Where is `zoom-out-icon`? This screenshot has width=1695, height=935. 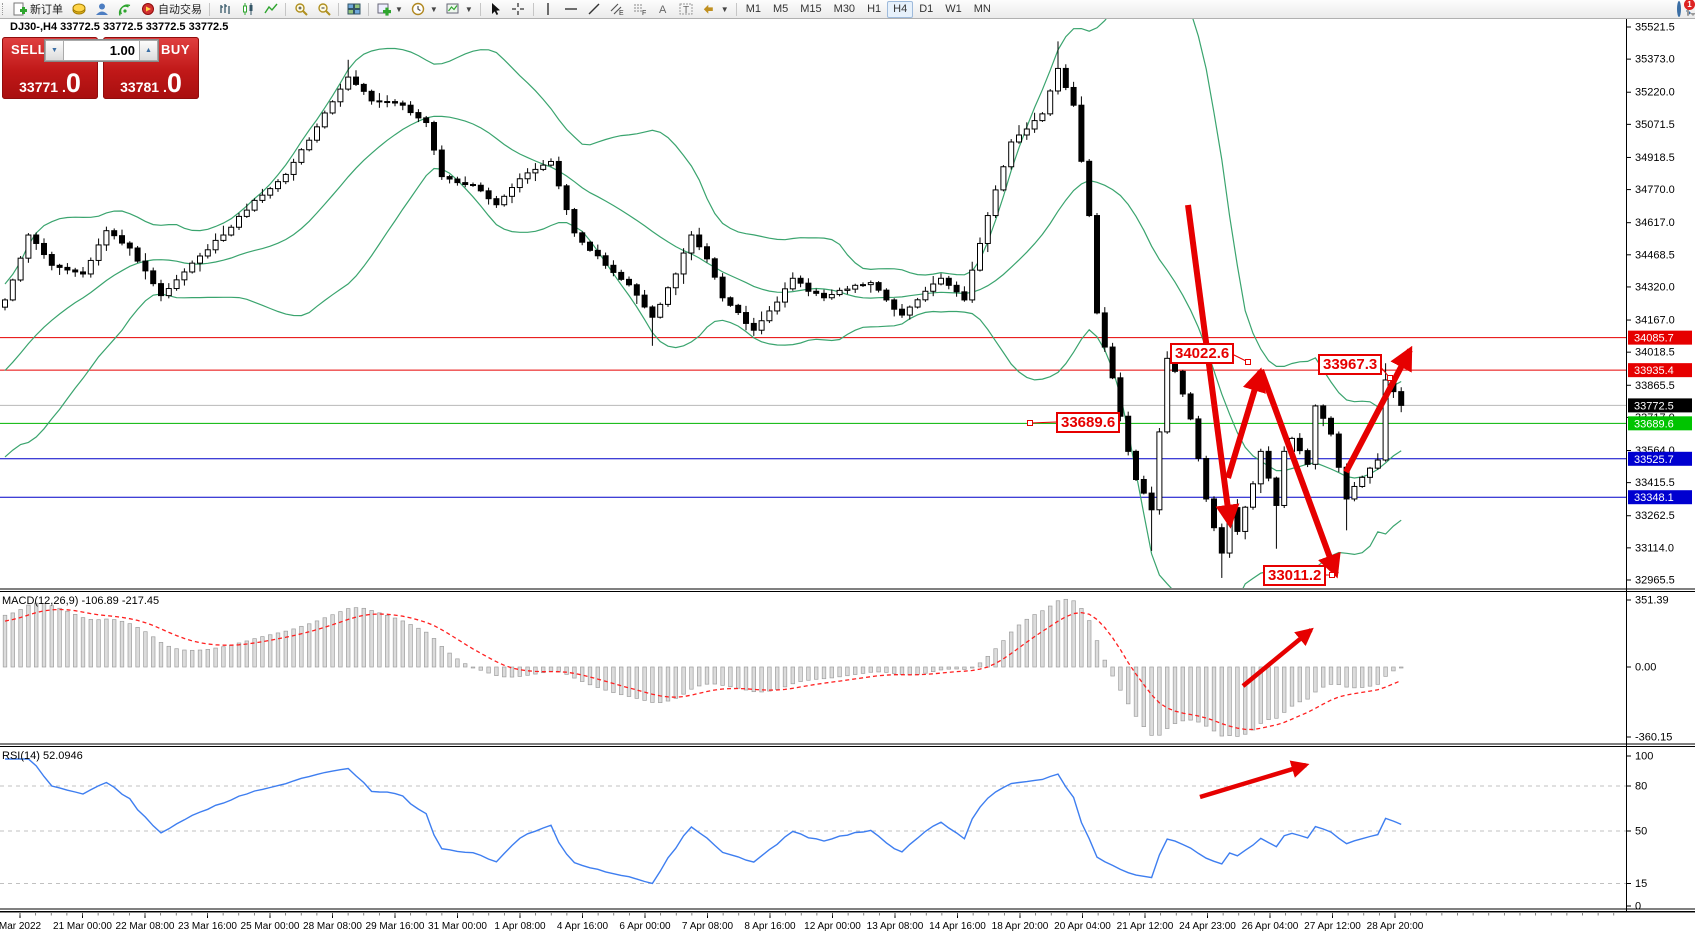
zoom-out-icon is located at coordinates (323, 9).